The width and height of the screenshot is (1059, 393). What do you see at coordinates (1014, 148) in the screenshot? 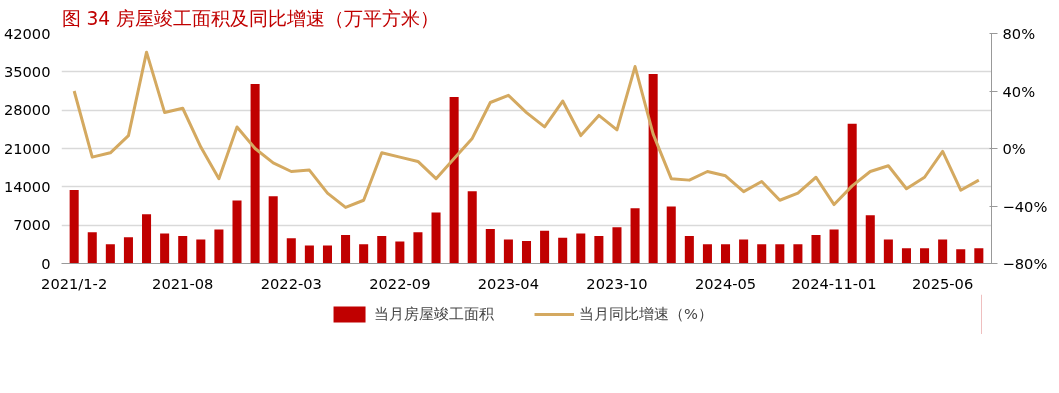
I see `y2-tick-label: 0%` at bounding box center [1014, 148].